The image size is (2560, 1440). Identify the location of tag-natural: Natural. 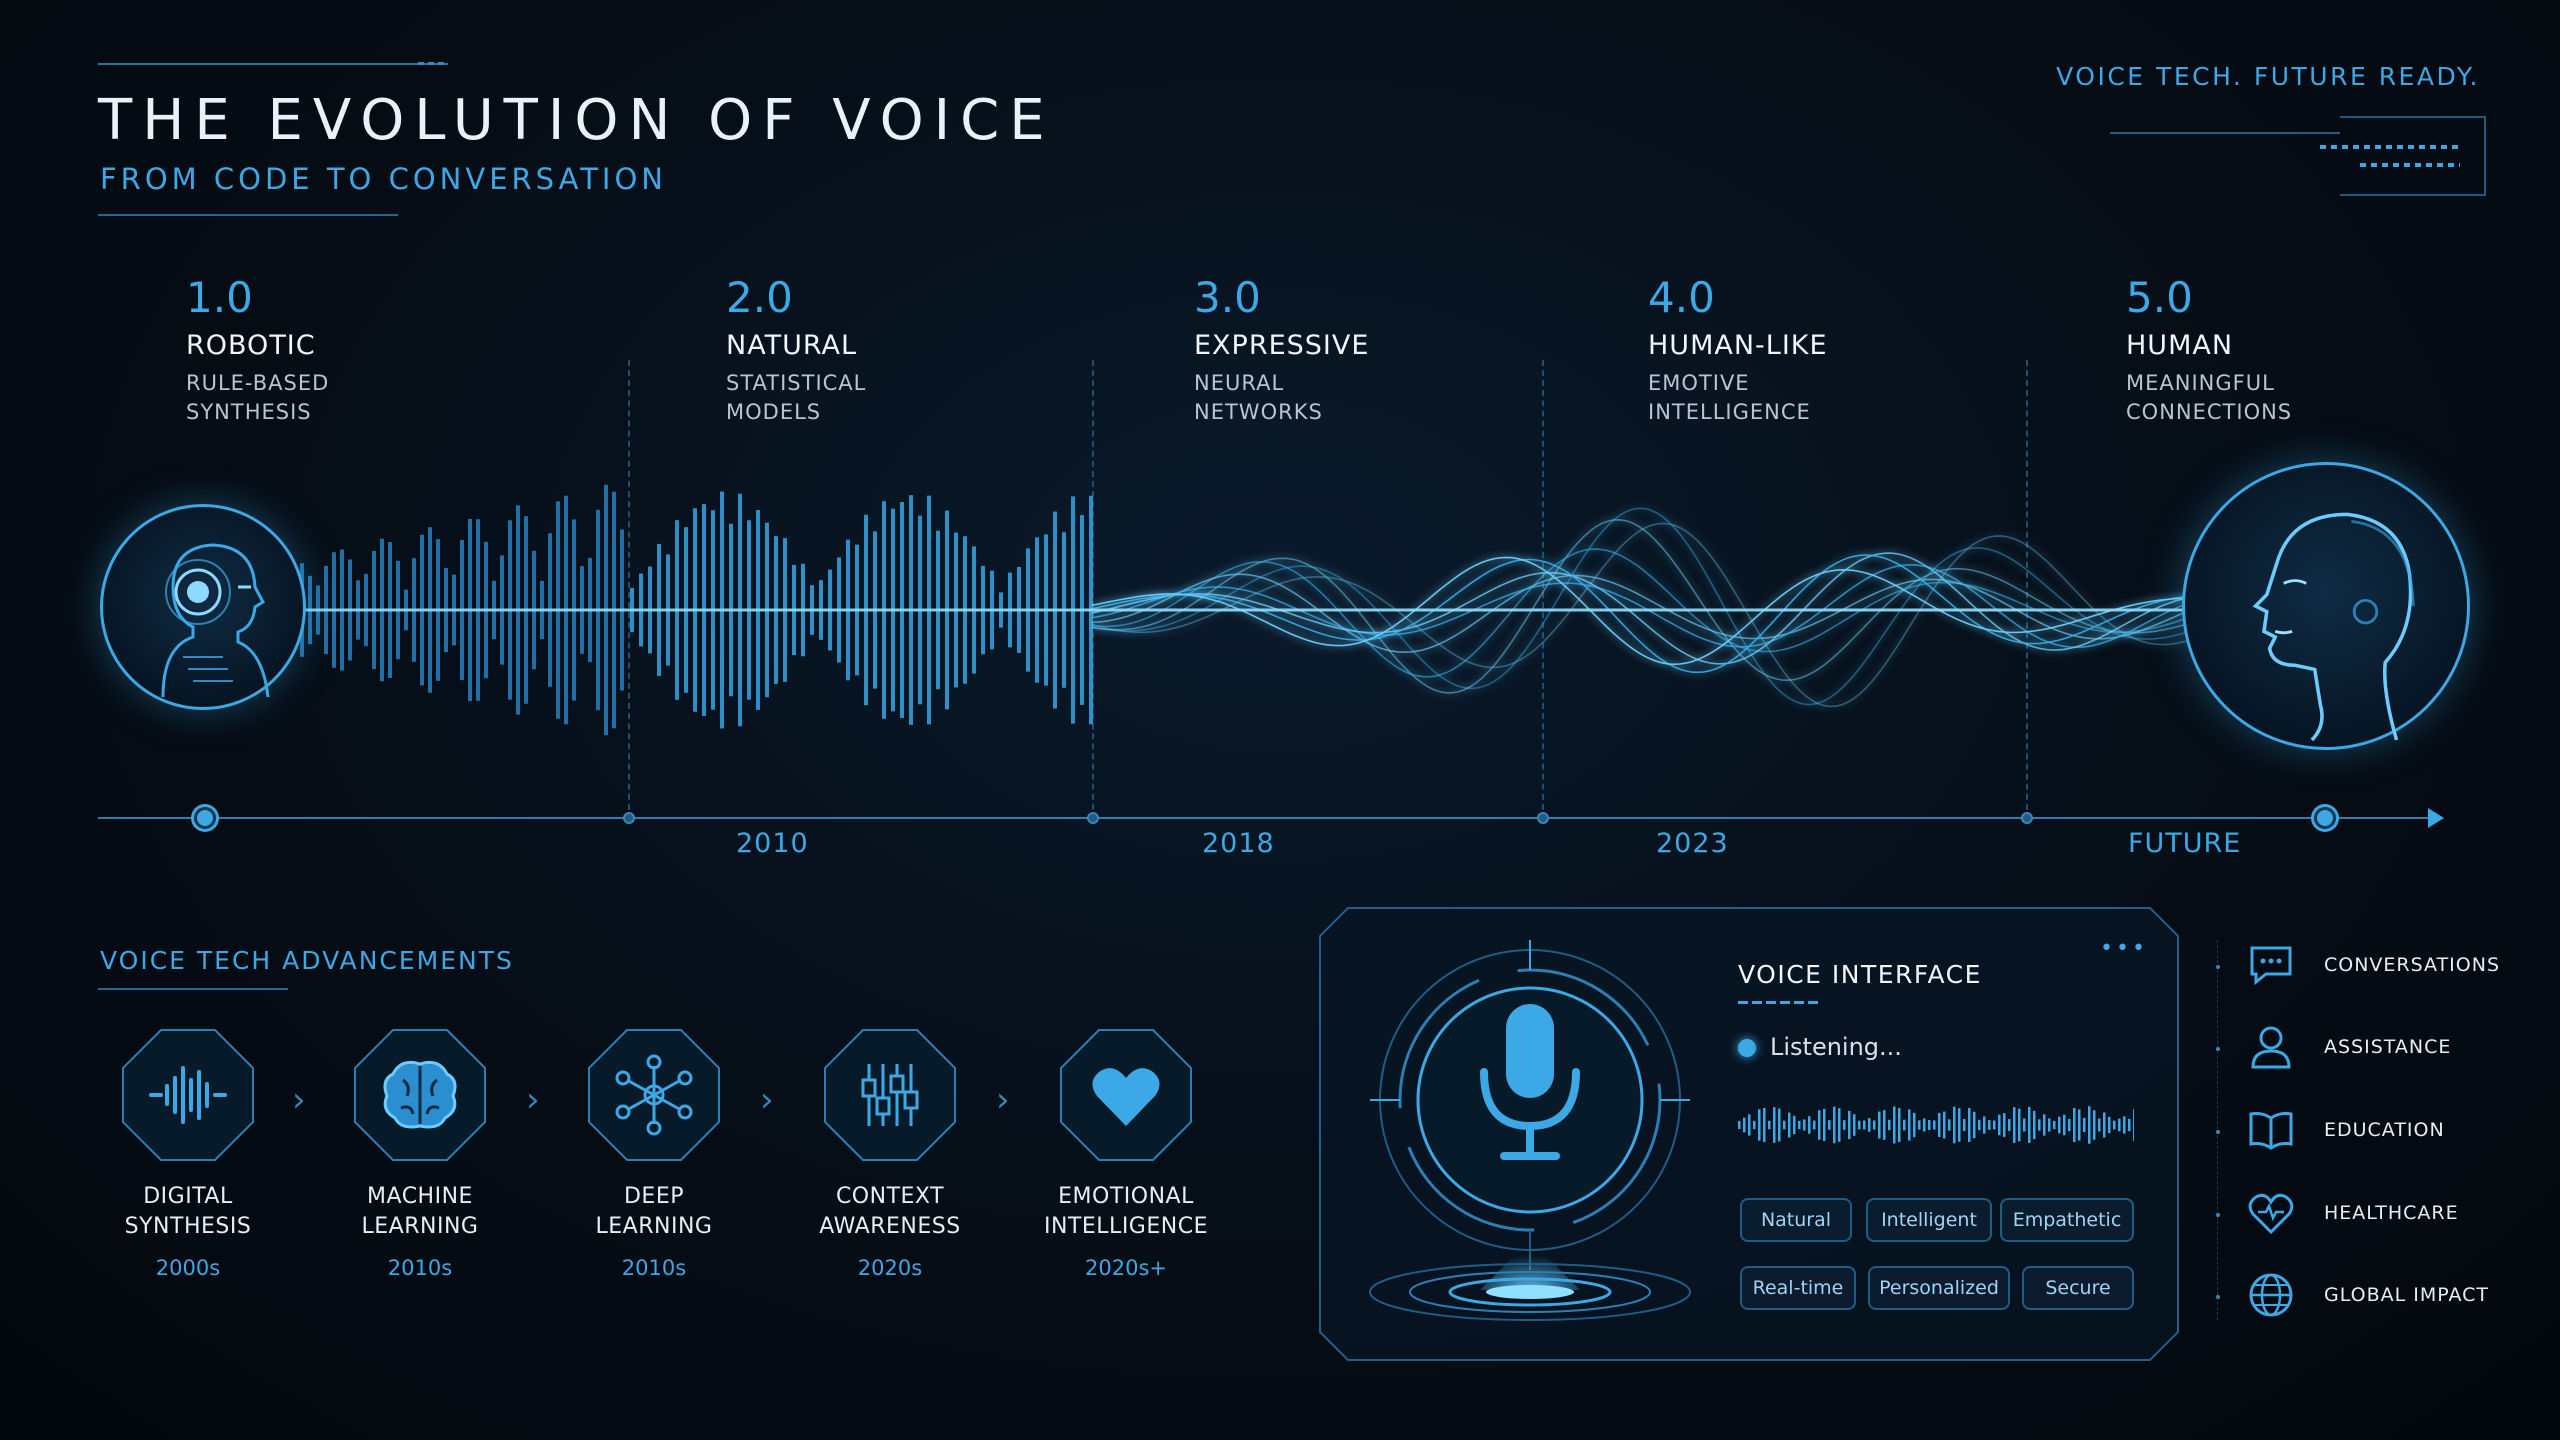
(1796, 1220).